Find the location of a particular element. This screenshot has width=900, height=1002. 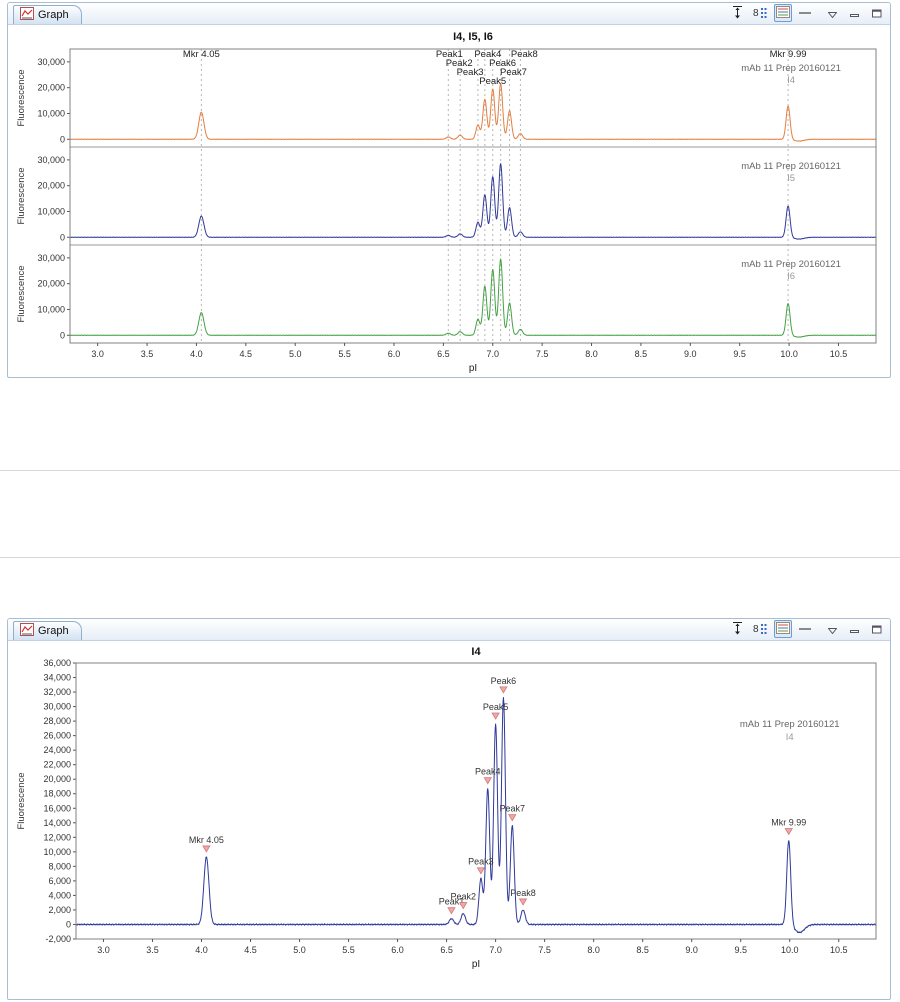

svg-text: Peak1 is located at coordinates (449, 54).